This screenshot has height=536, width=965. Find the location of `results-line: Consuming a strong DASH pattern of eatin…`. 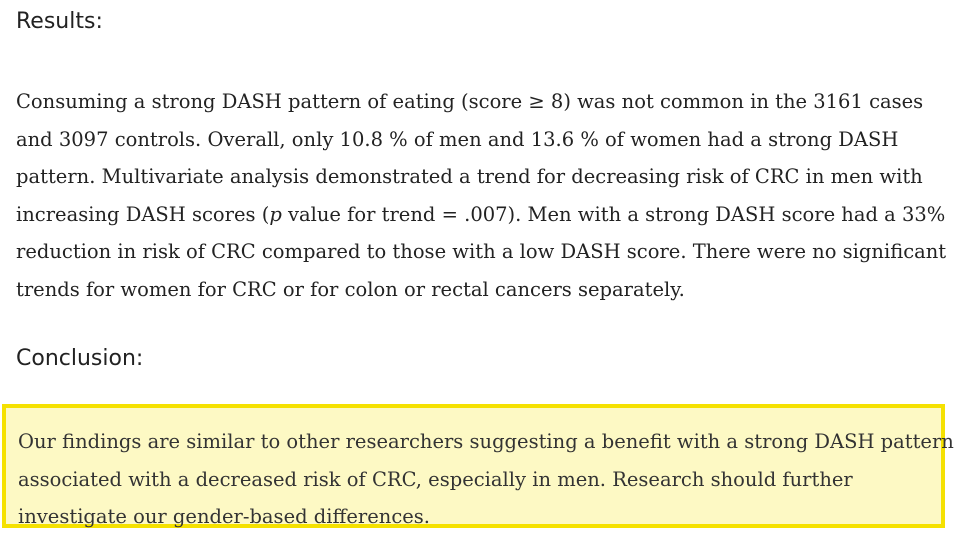

results-line: Consuming a strong DASH pattern of eatin… is located at coordinates (470, 101).